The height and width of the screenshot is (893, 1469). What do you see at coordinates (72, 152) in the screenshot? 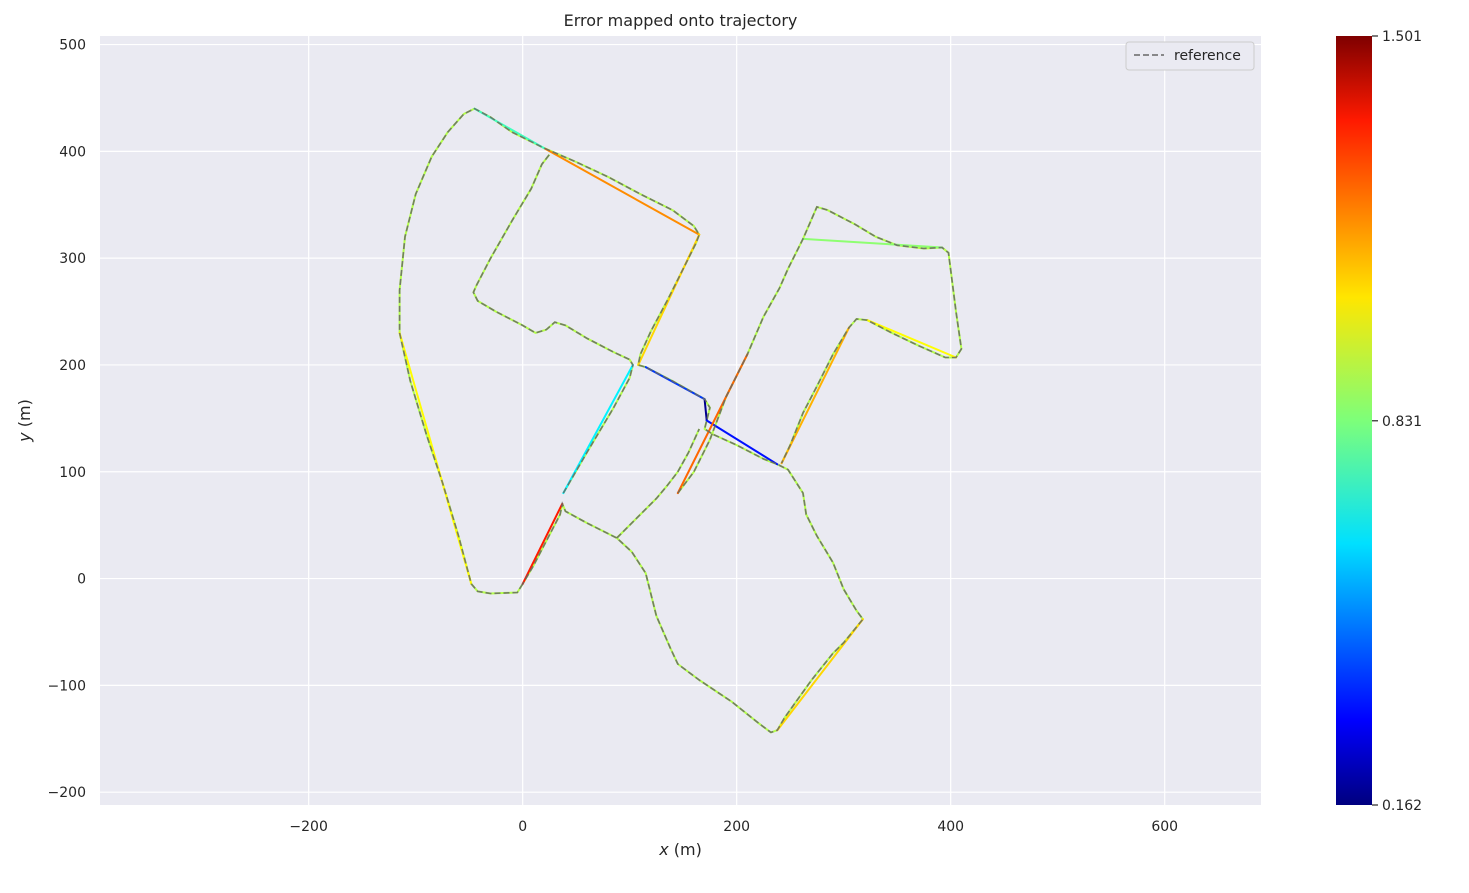
I see `y-tick-label: 400` at bounding box center [72, 152].